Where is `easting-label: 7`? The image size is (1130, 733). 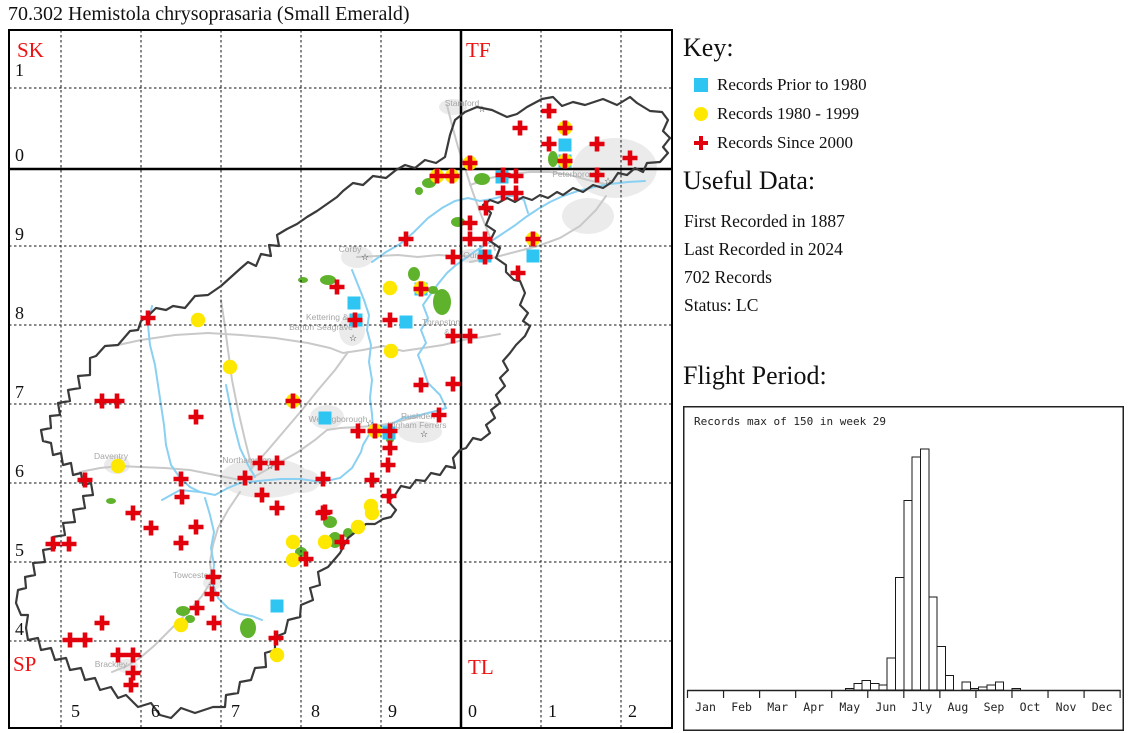
easting-label: 7 is located at coordinates (235, 711).